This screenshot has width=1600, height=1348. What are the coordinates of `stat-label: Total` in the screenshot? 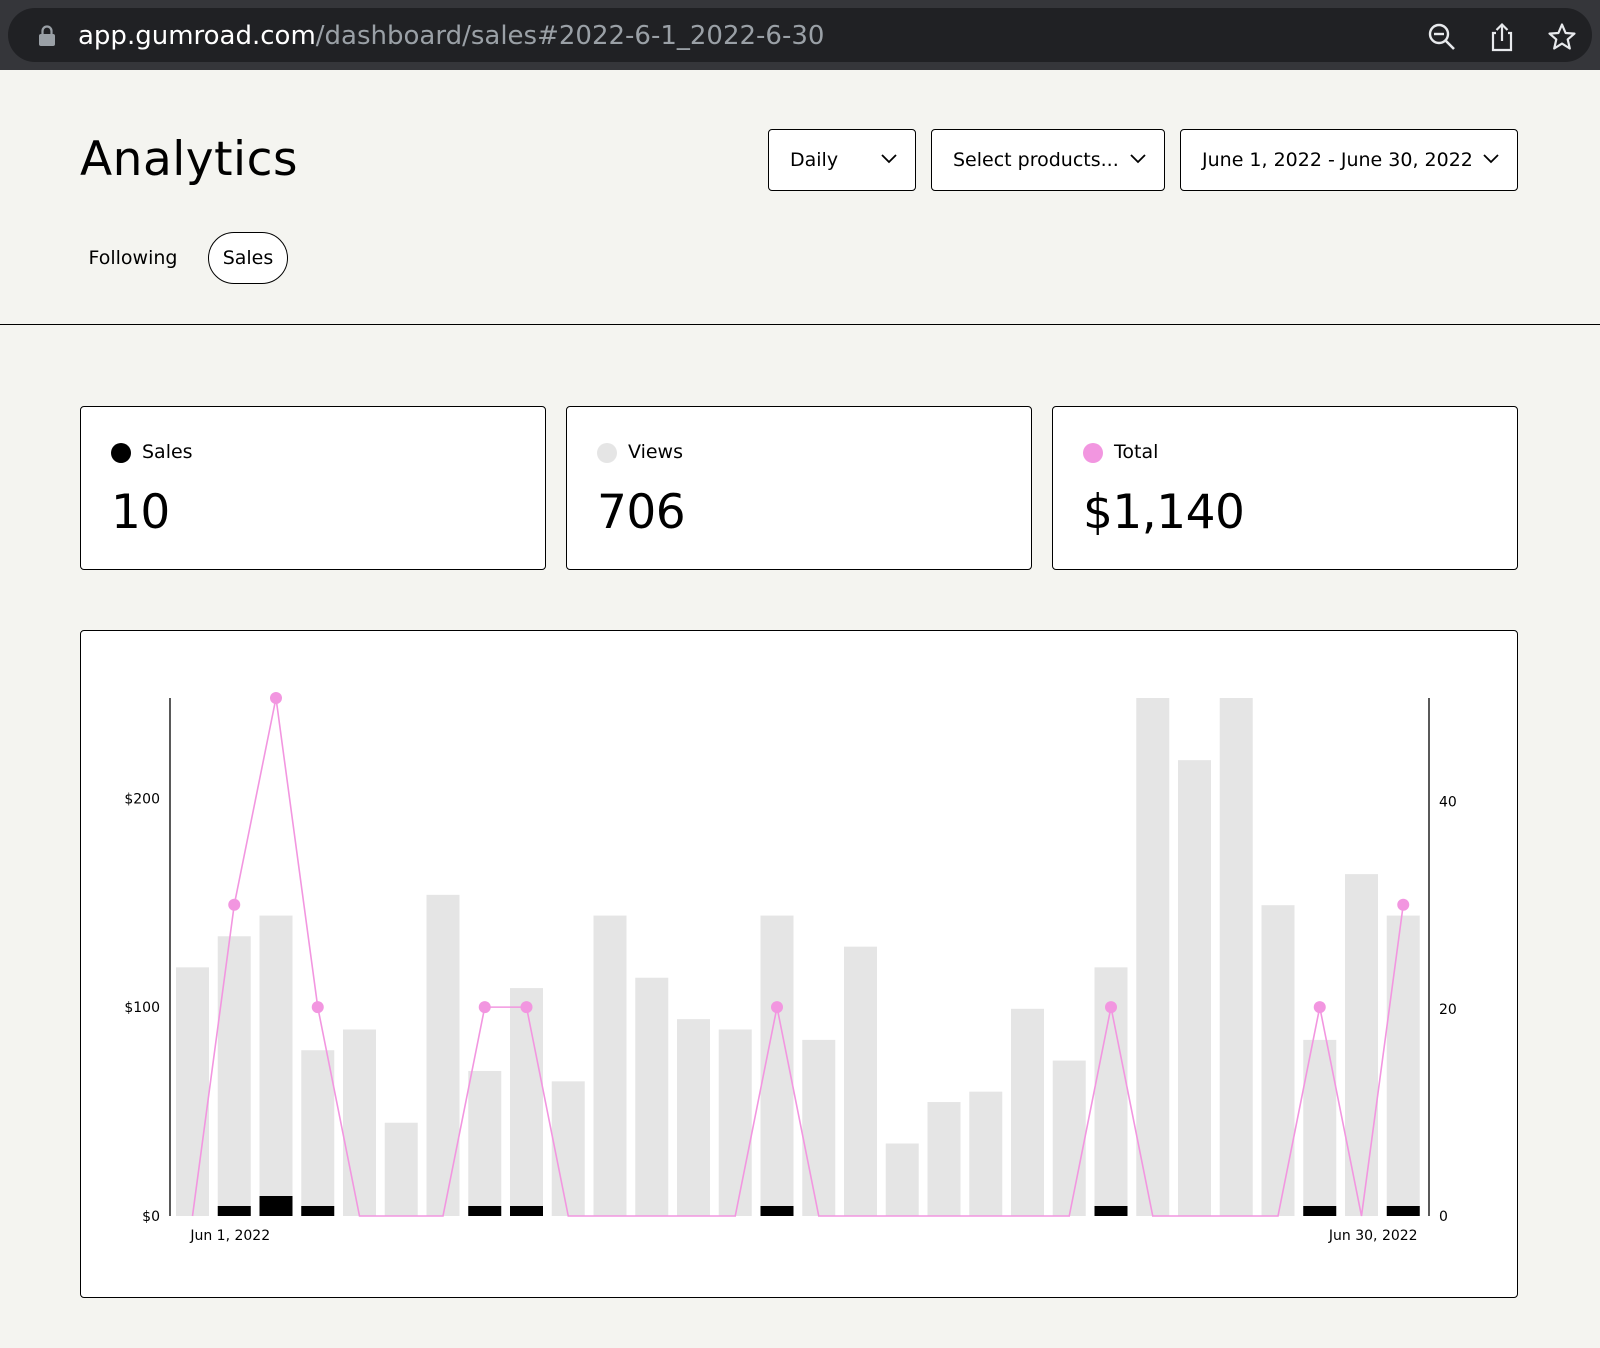 It's located at (1136, 452).